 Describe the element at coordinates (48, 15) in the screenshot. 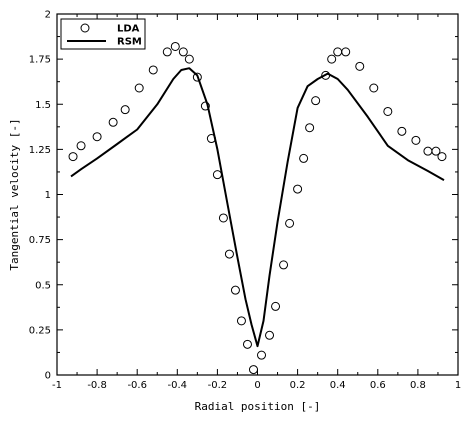

I see `y-tick-label: 2` at that location.